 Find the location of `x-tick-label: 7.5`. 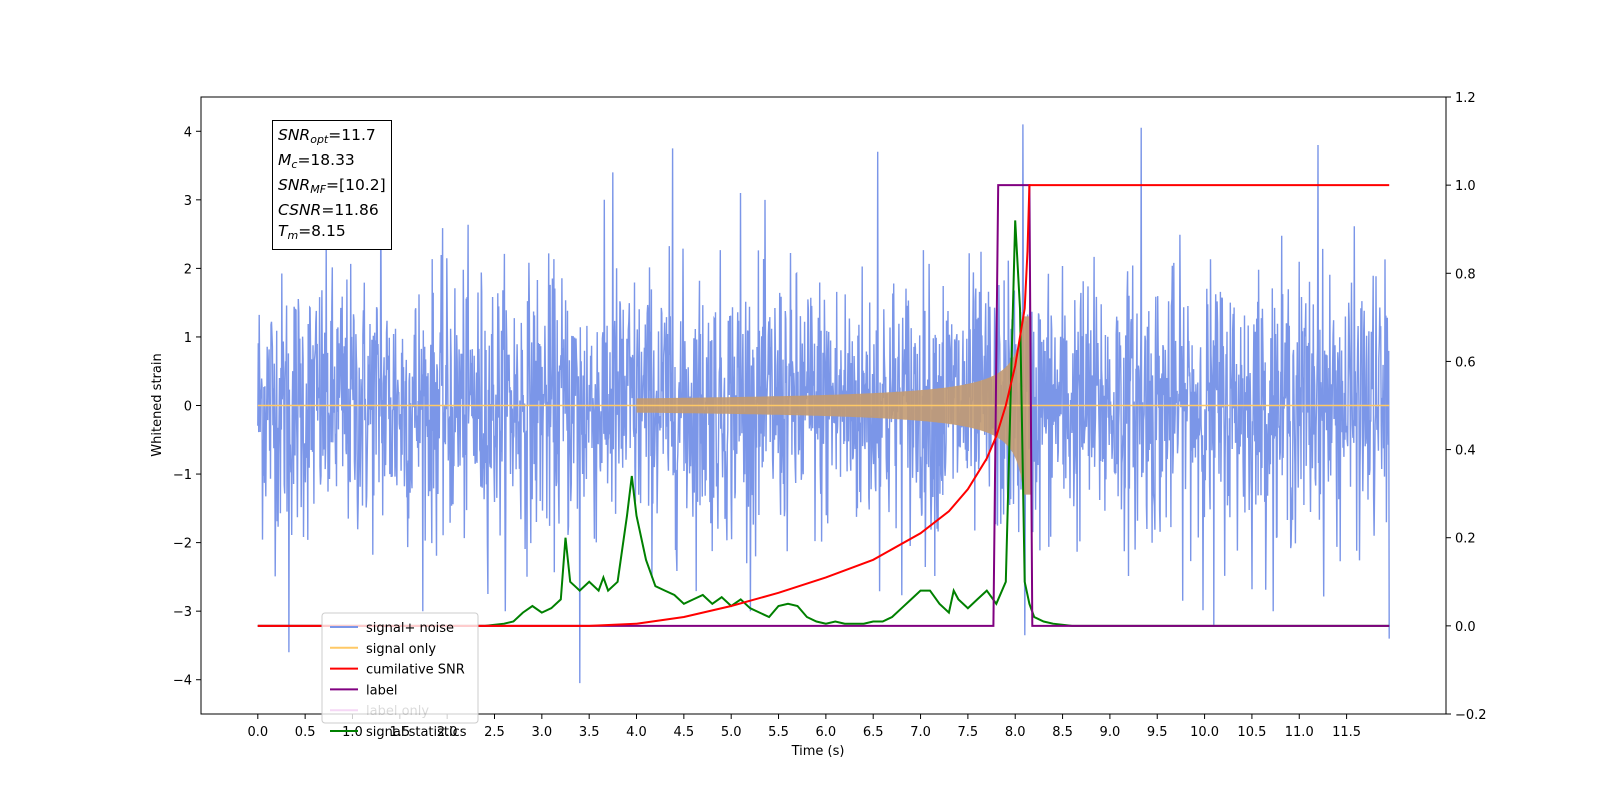

x-tick-label: 7.5 is located at coordinates (968, 732).